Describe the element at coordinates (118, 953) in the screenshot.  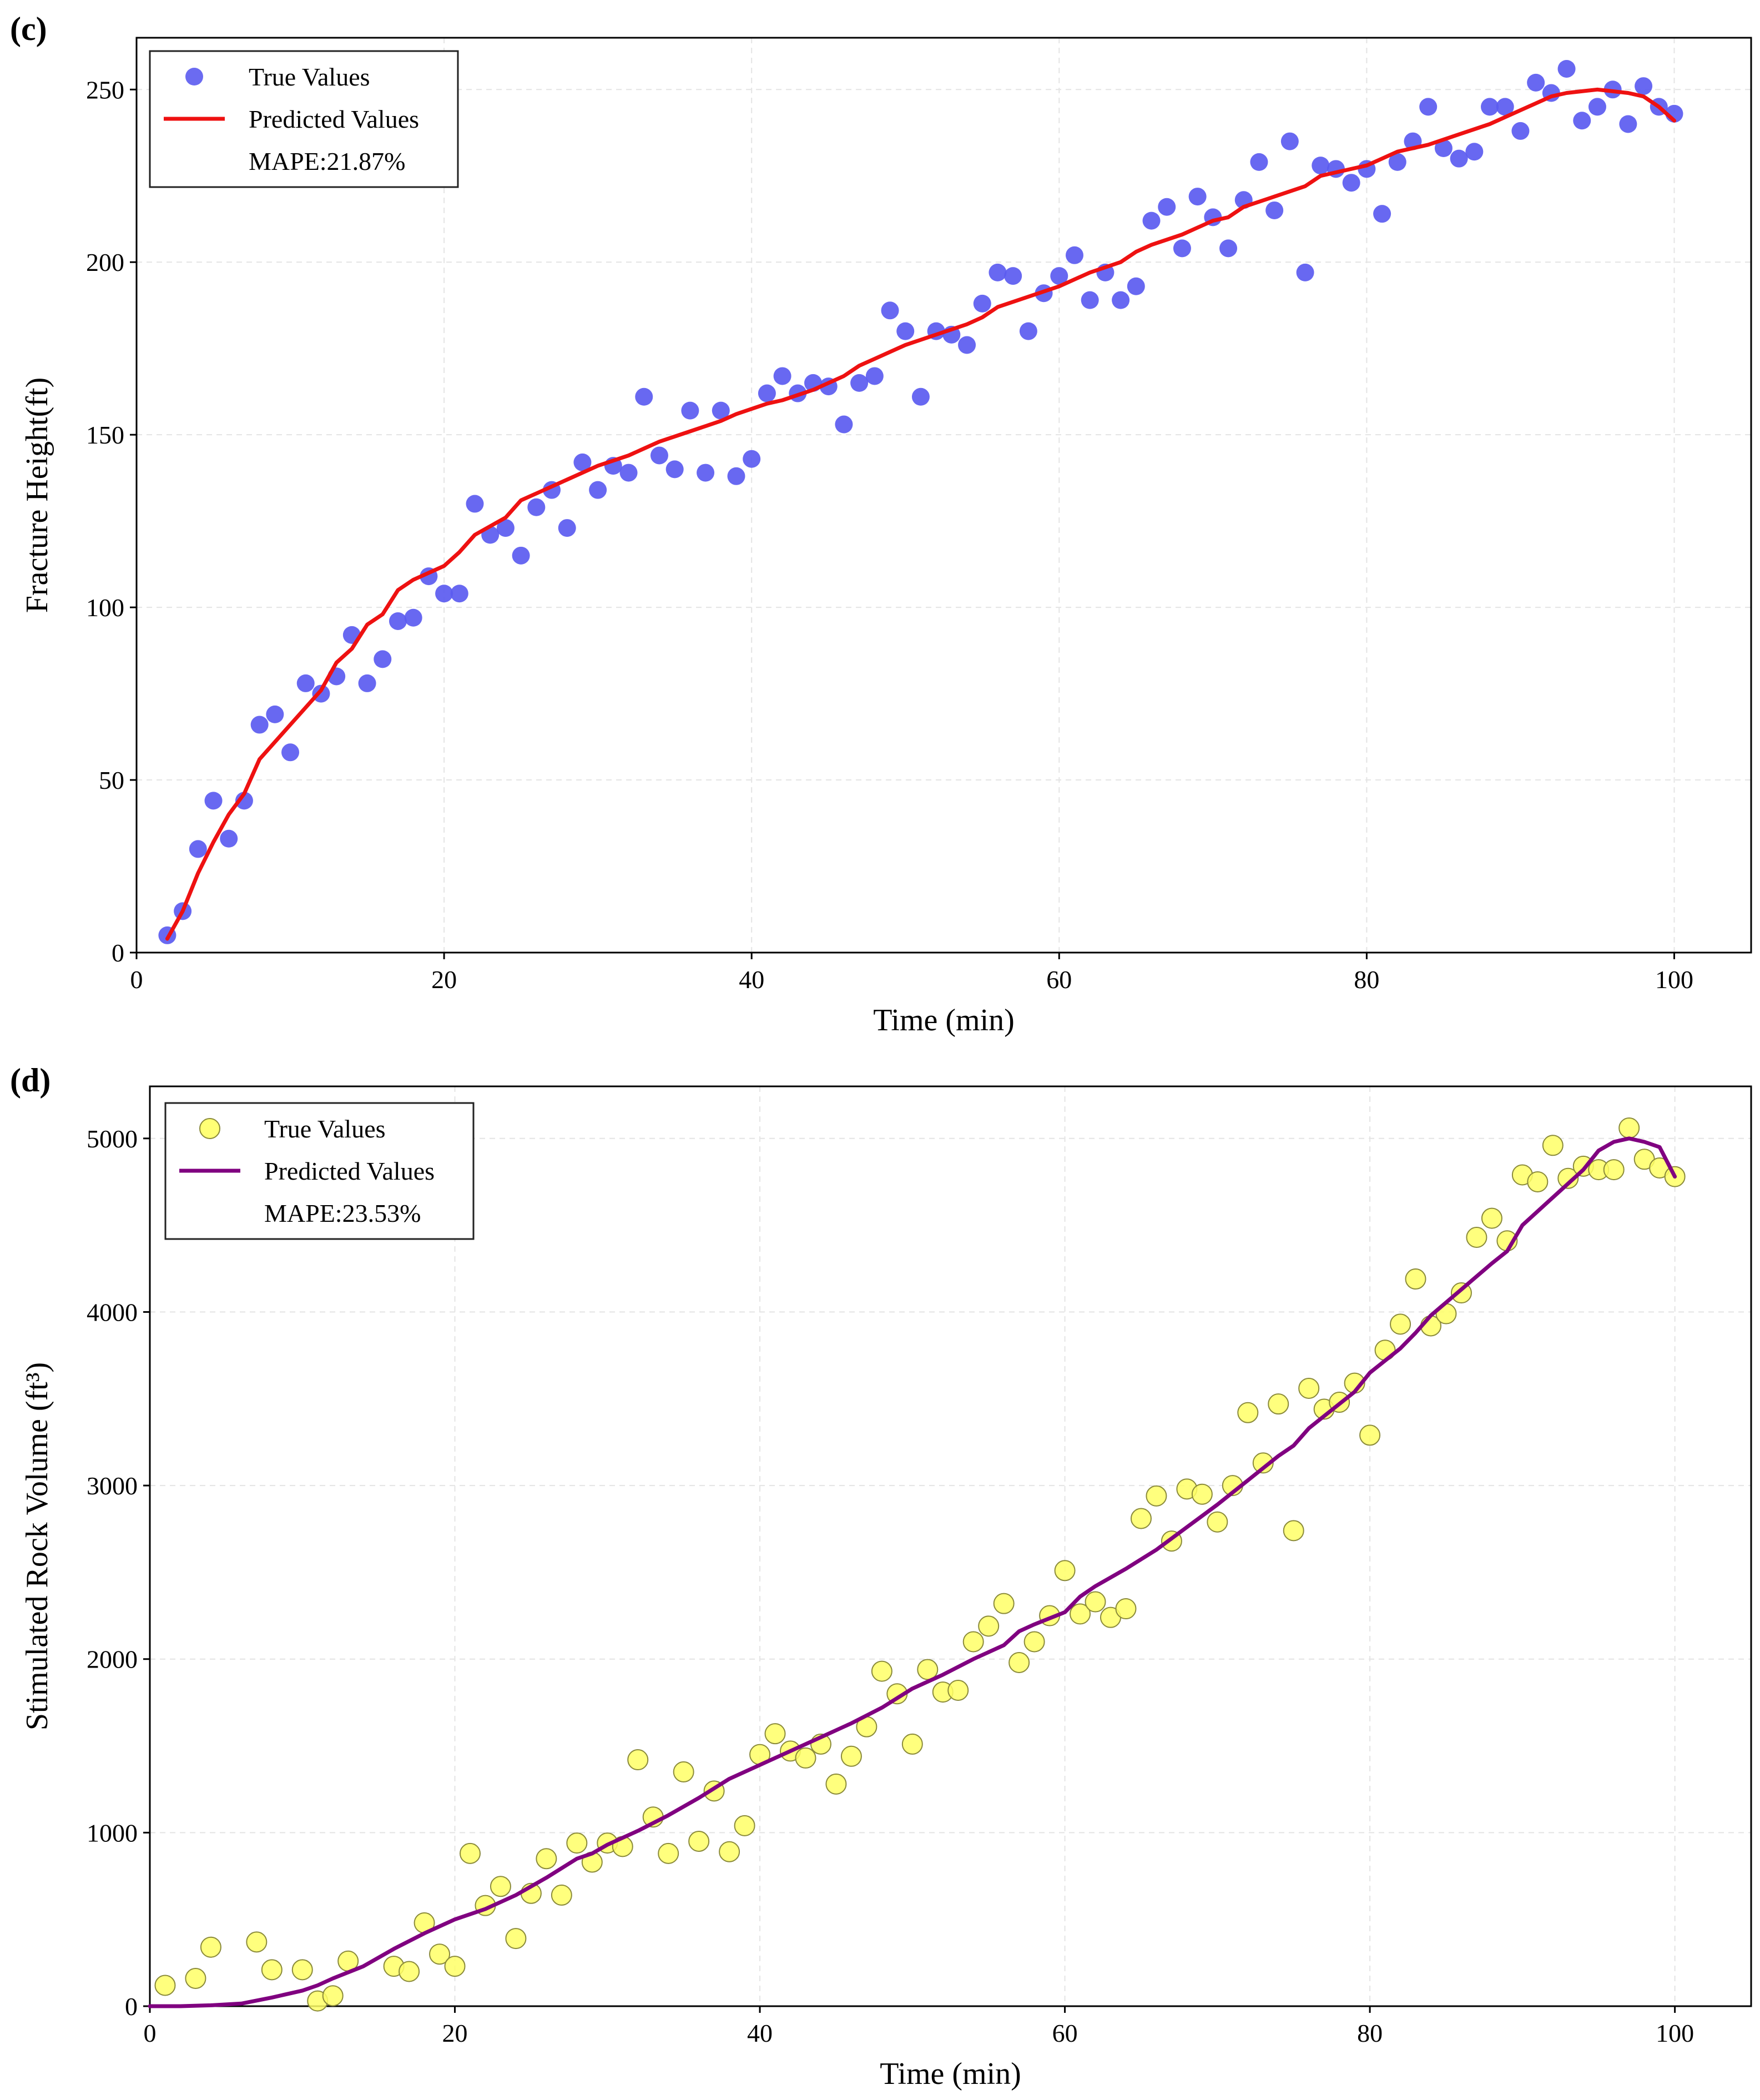
I see `y-tick-label: 0` at that location.